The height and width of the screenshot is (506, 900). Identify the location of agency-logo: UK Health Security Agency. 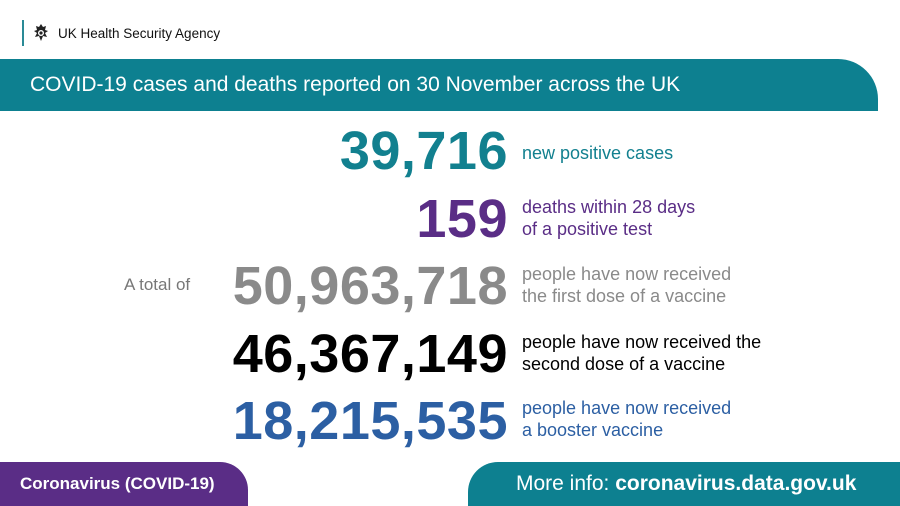
(121, 33).